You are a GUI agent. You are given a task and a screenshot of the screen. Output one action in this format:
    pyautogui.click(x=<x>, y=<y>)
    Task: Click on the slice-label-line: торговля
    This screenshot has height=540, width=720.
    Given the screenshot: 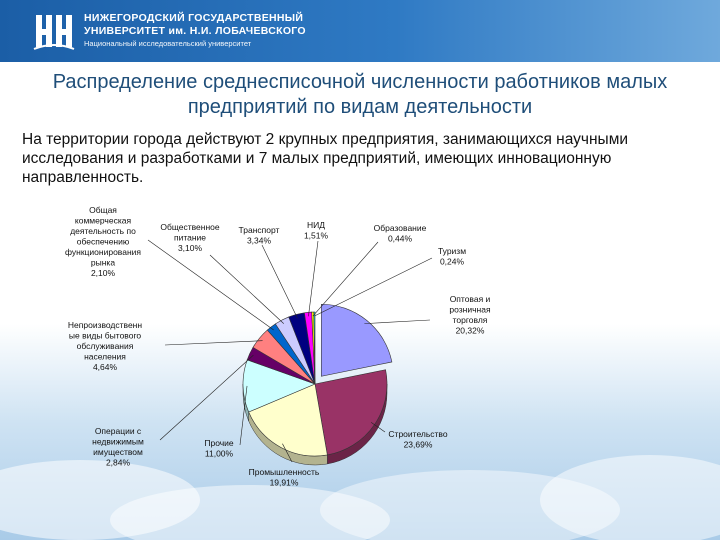 What is the action you would take?
    pyautogui.click(x=470, y=320)
    